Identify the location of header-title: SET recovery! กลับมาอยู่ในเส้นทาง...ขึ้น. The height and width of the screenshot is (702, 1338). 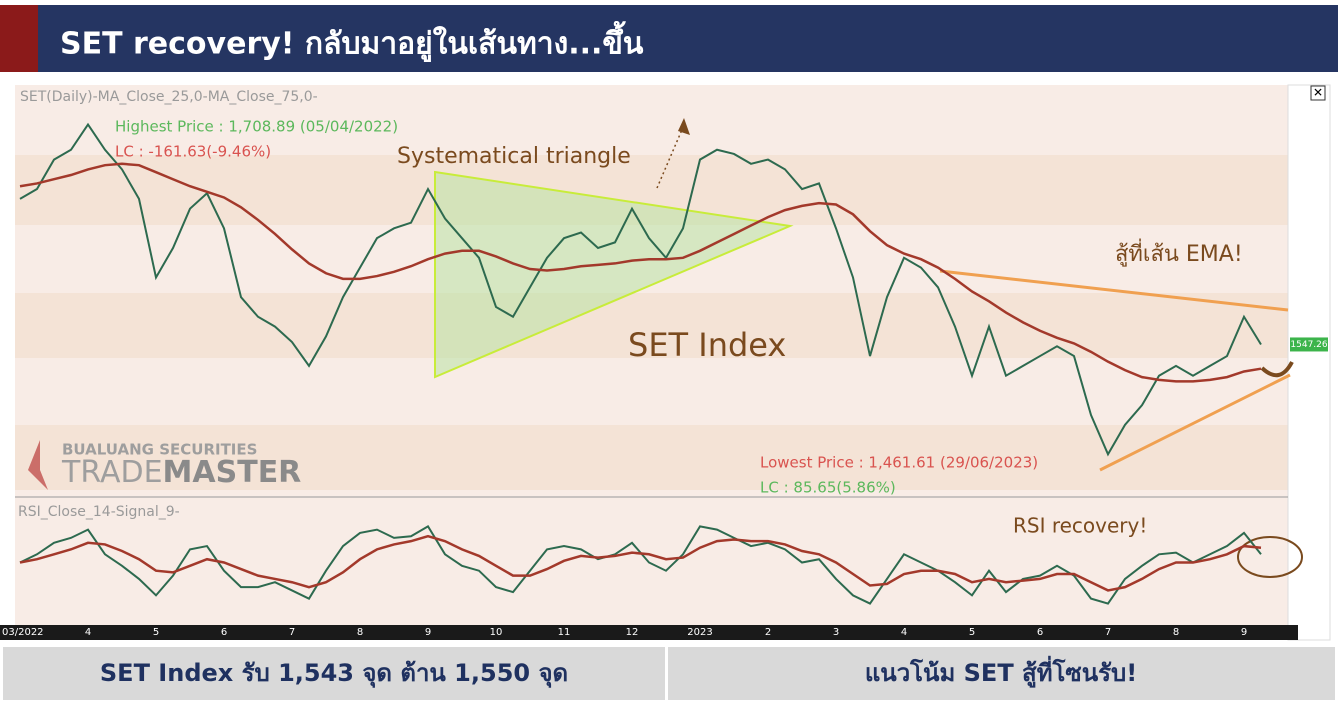
(352, 42).